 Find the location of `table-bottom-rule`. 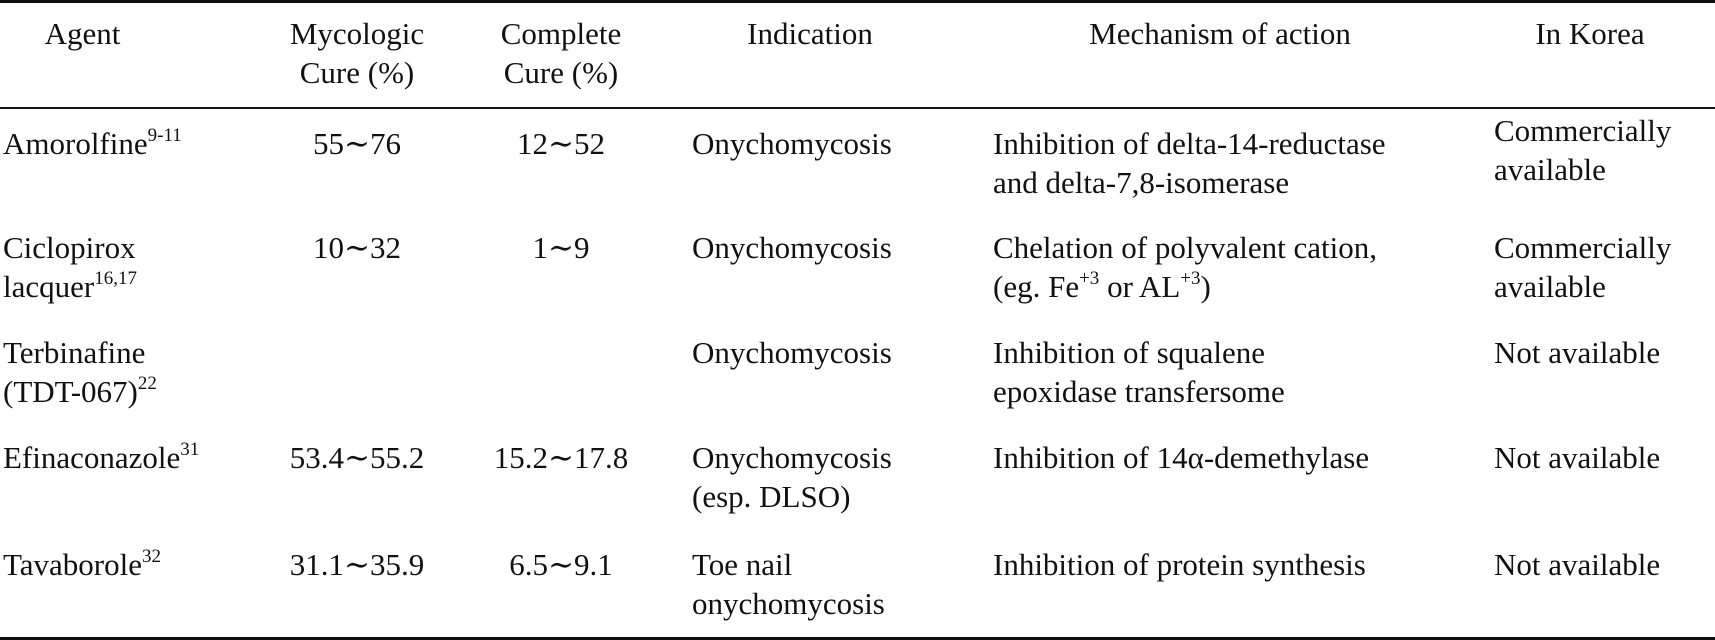

table-bottom-rule is located at coordinates (857, 638).